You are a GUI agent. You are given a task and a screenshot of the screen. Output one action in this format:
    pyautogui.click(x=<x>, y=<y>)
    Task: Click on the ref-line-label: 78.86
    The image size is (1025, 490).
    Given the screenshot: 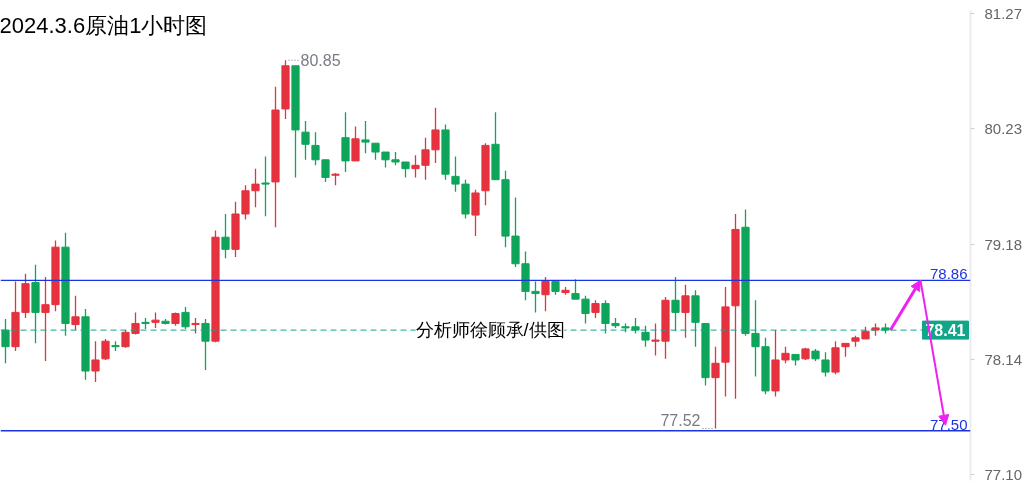 What is the action you would take?
    pyautogui.click(x=948, y=274)
    